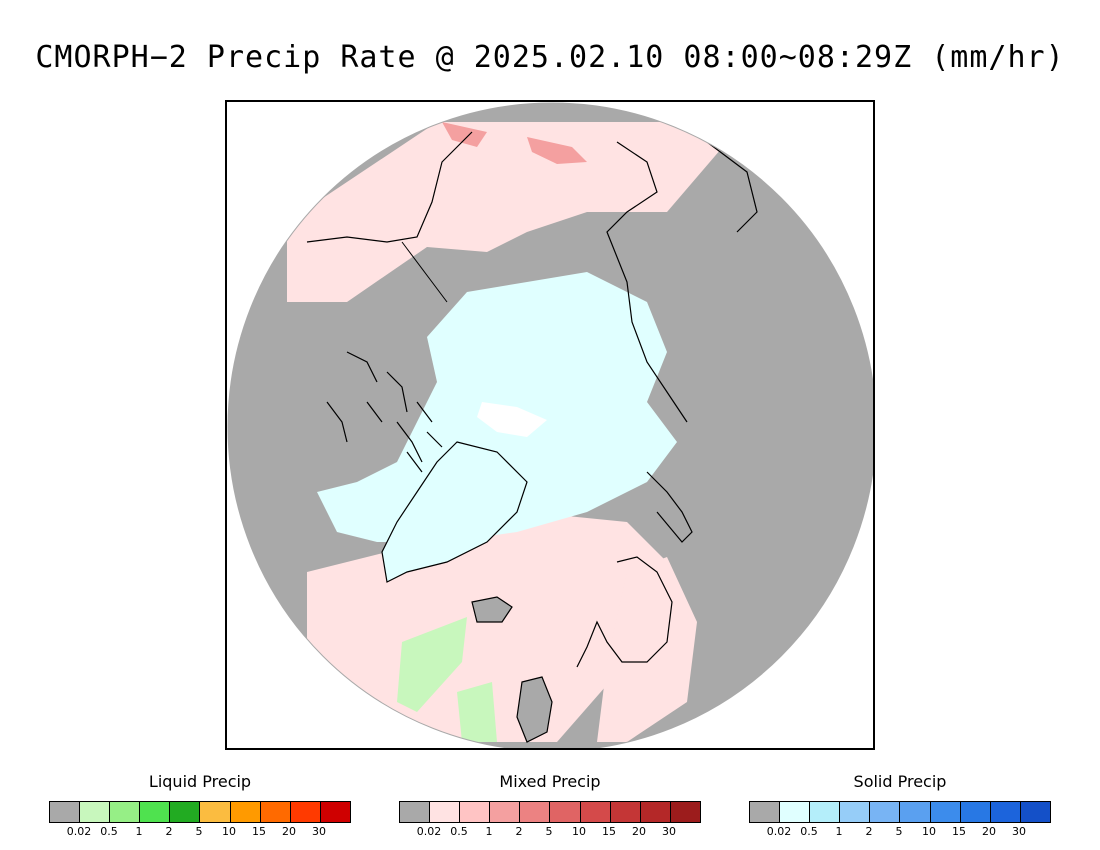  Describe the element at coordinates (79, 831) in the screenshot. I see `legend-liquid-tick-label: 0.02` at that location.